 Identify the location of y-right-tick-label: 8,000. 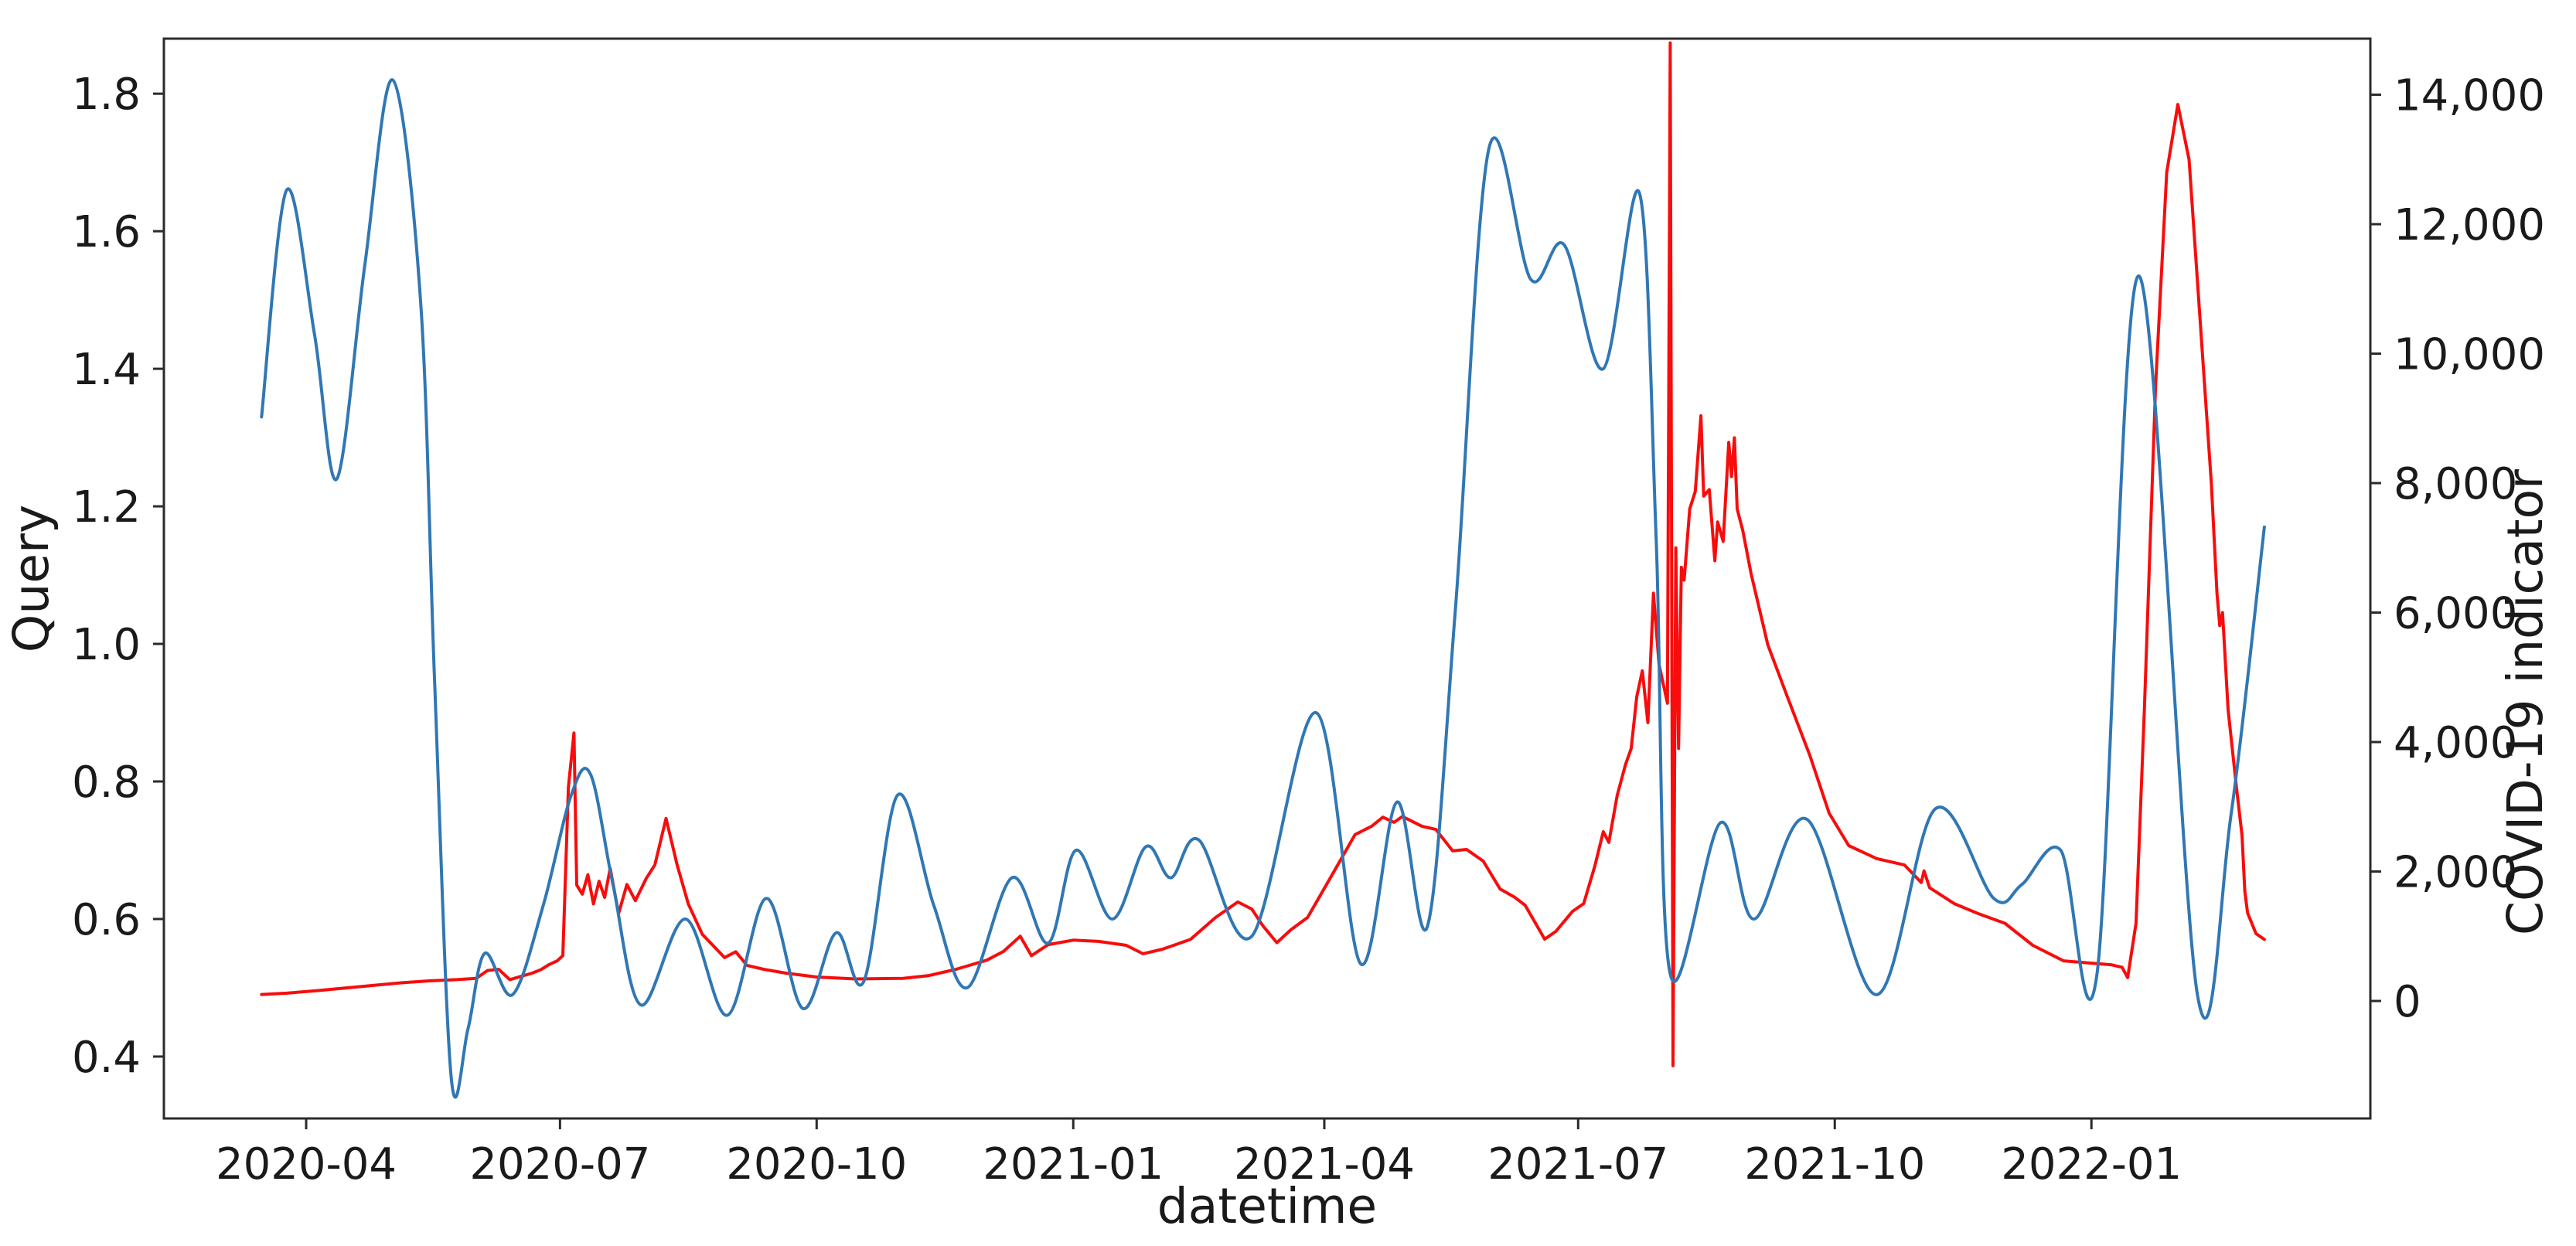
(2455, 484).